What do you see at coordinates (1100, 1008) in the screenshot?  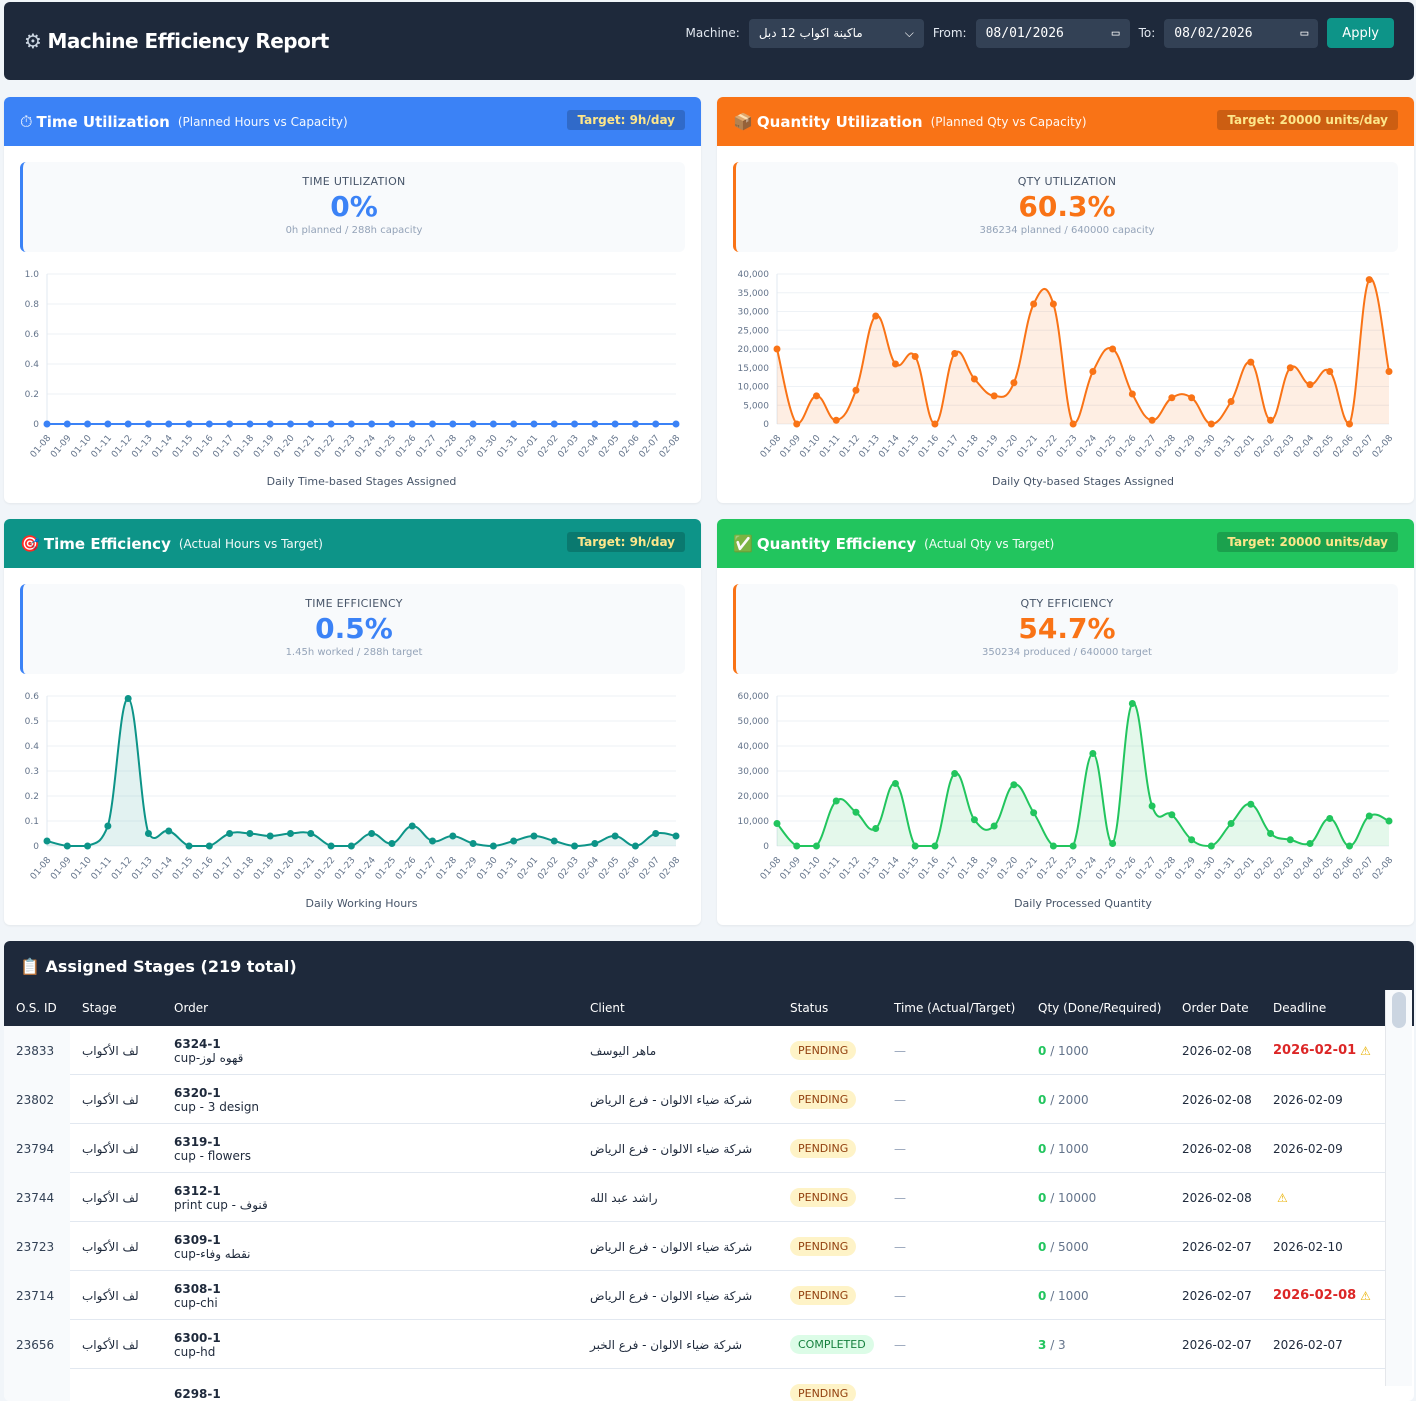 I see `column-header: Qty (Done/Required)` at bounding box center [1100, 1008].